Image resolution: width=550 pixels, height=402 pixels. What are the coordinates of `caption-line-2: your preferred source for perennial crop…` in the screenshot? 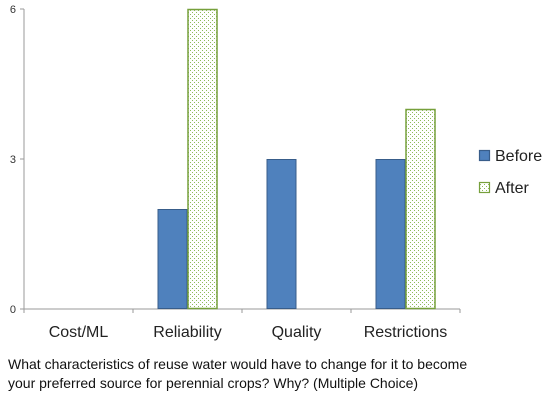 It's located at (213, 383).